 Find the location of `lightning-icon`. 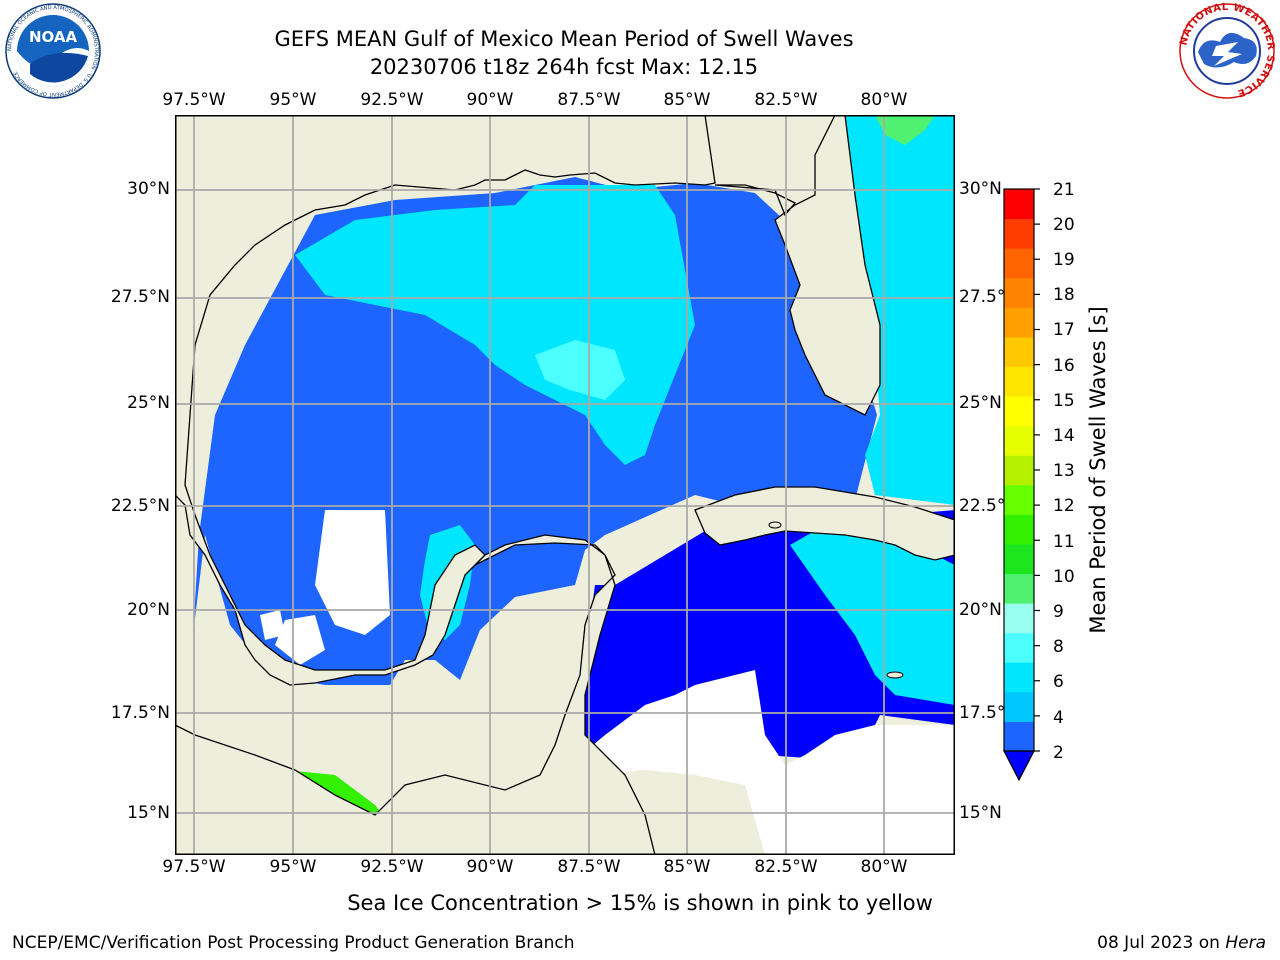

lightning-icon is located at coordinates (1227, 54).